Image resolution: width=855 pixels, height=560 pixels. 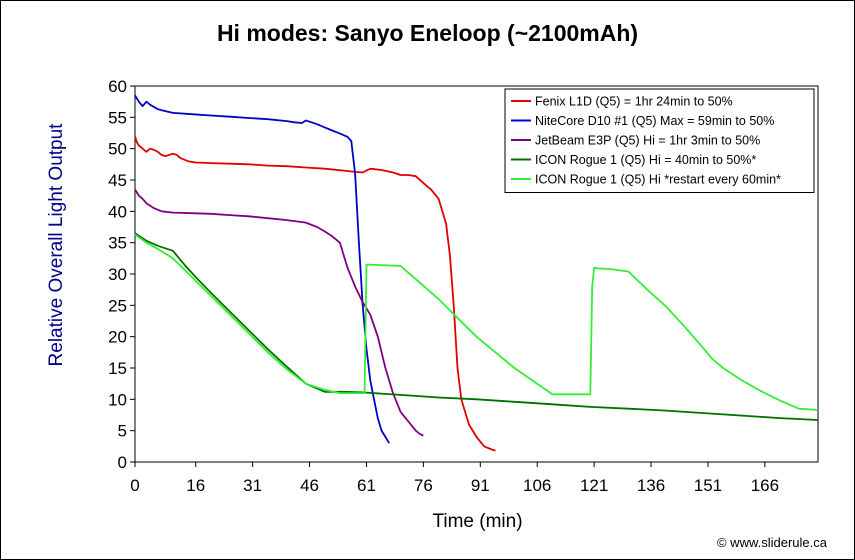 What do you see at coordinates (117, 399) in the screenshot?
I see `y-tick-label: 10` at bounding box center [117, 399].